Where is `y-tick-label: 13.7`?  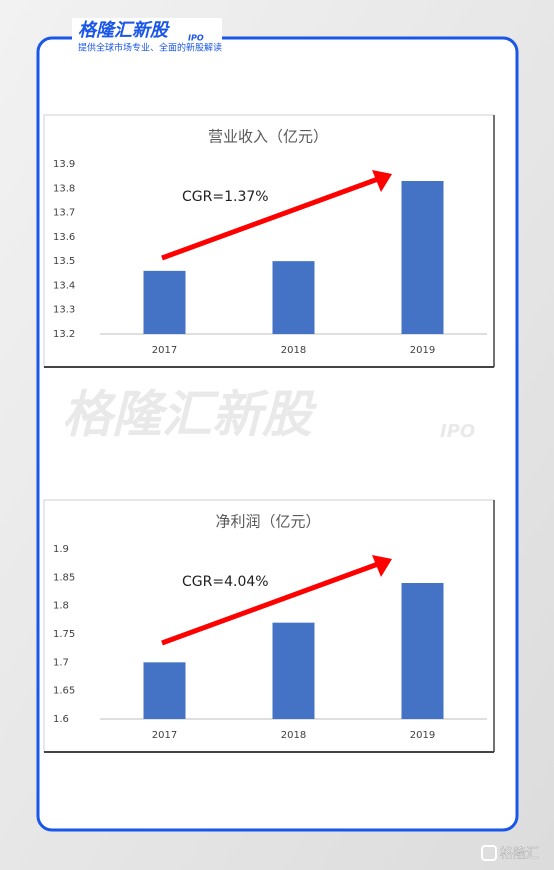 y-tick-label: 13.7 is located at coordinates (64, 213).